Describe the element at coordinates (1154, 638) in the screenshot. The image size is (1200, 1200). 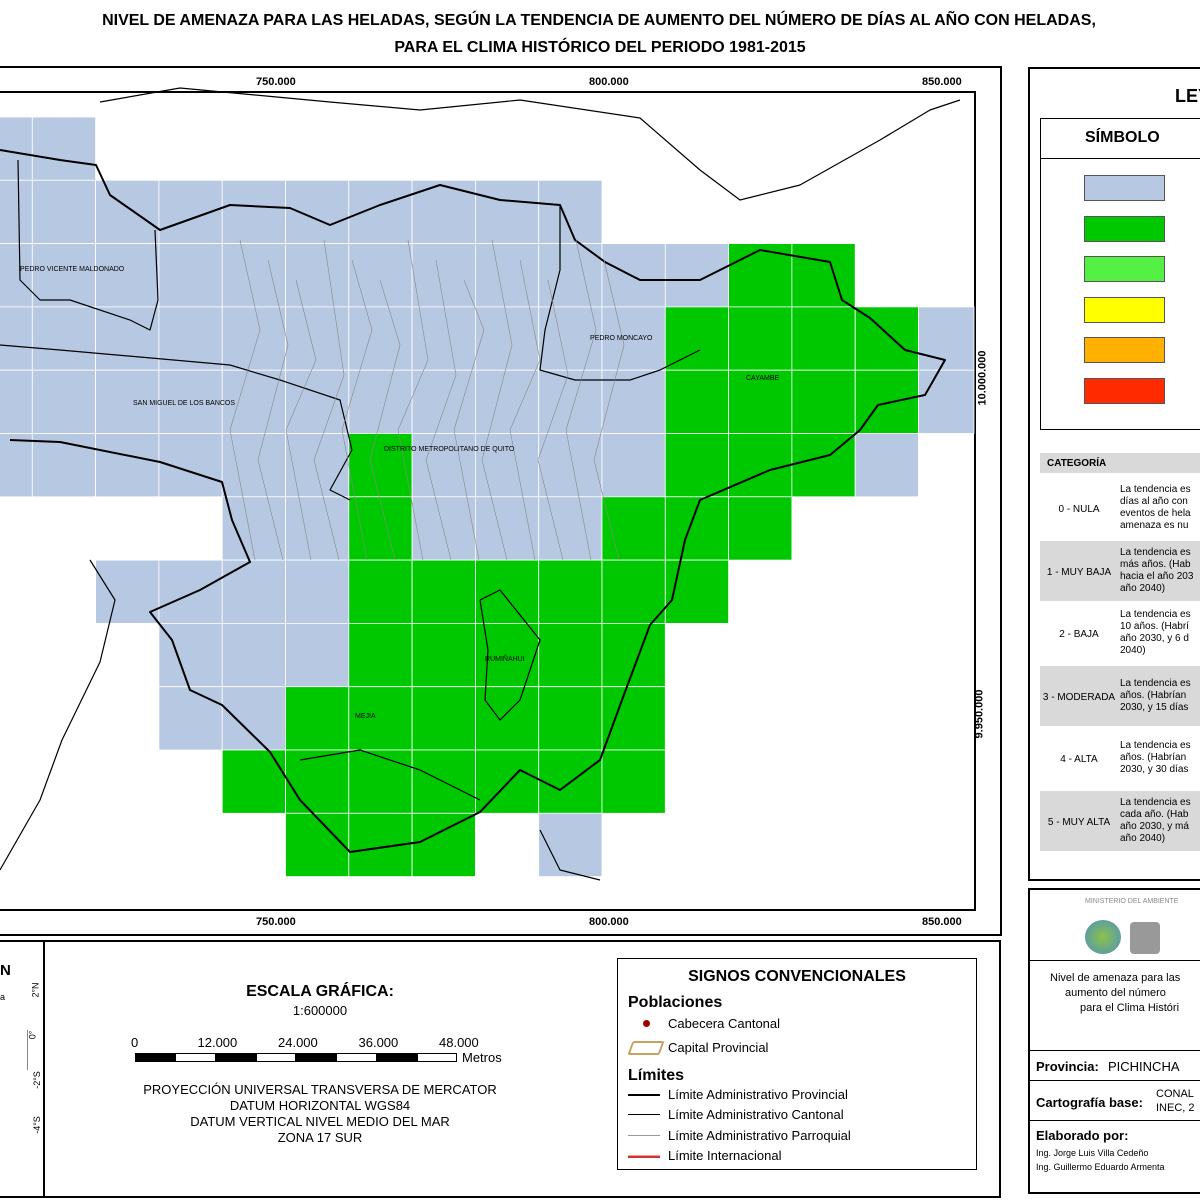
I see `category-text: año 2030, y 6 d` at that location.